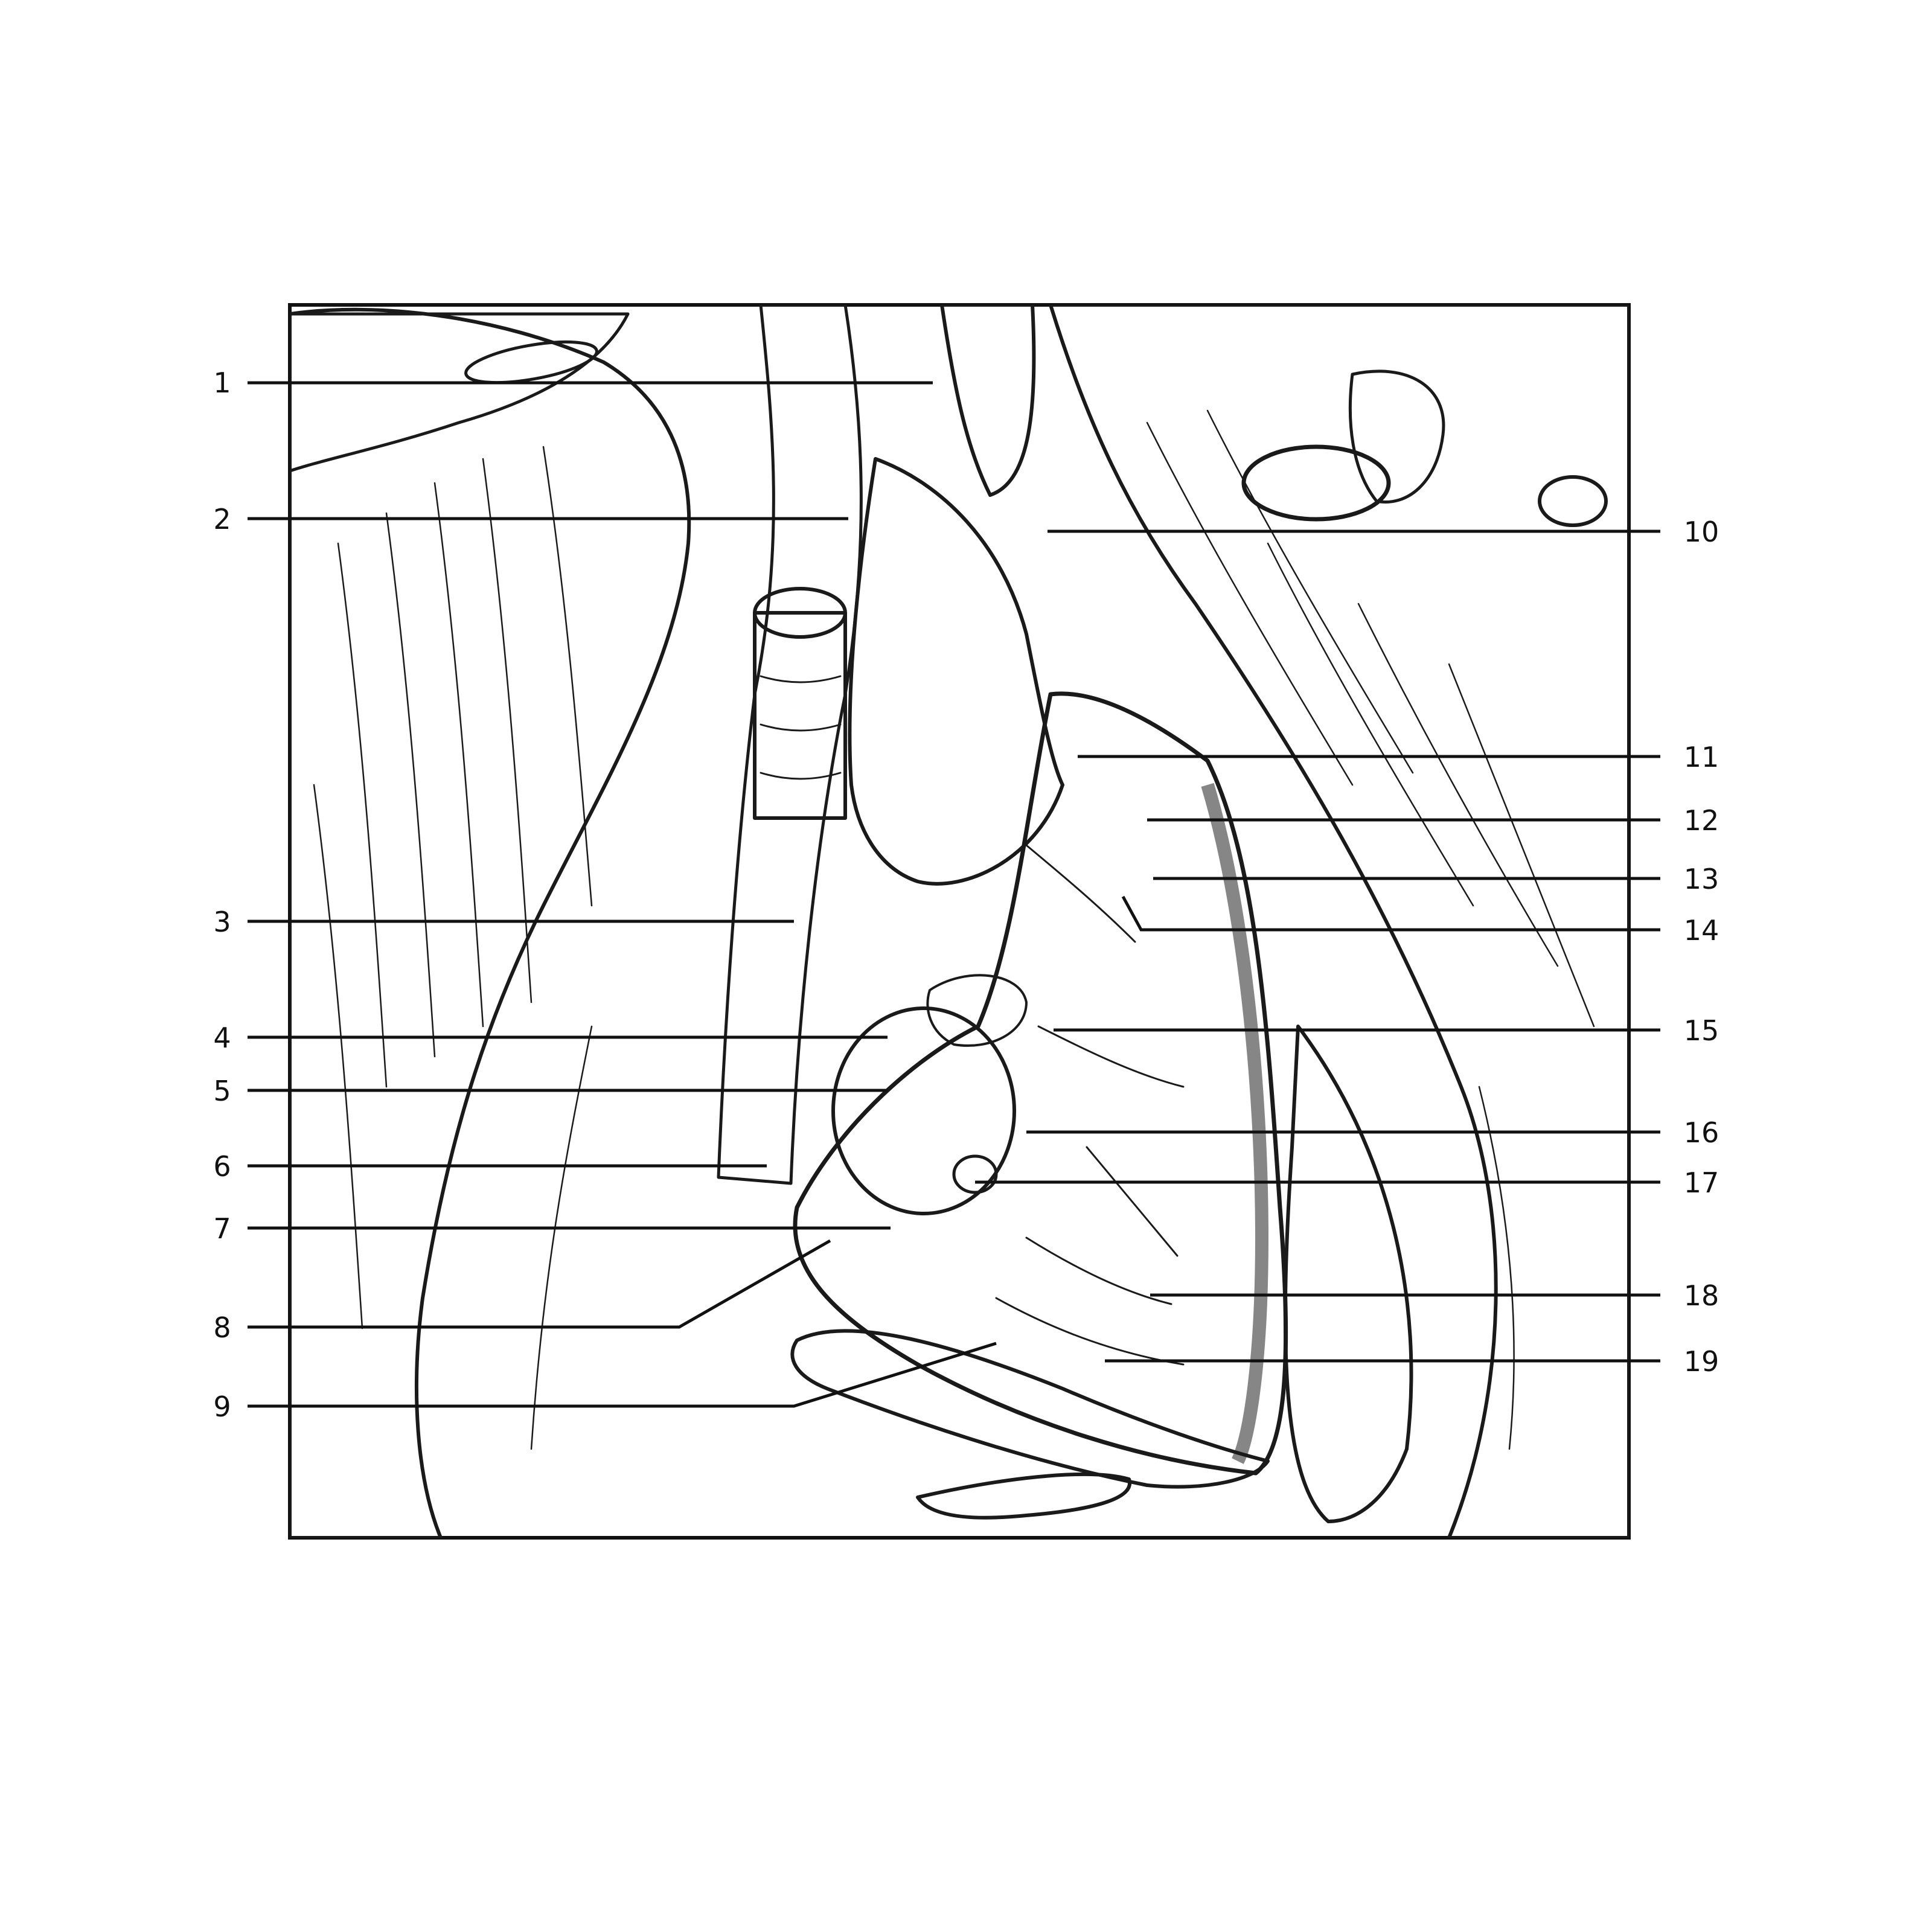 This screenshot has height=1932, width=1932. I want to click on label-18: 18, so click(1701, 1295).